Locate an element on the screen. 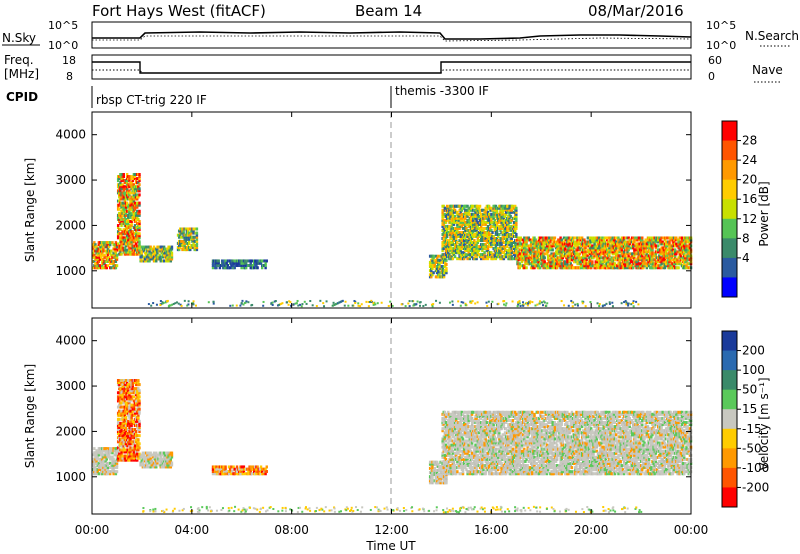 This screenshot has width=800, height=554. freq-label-1: Freq. is located at coordinates (19, 60).